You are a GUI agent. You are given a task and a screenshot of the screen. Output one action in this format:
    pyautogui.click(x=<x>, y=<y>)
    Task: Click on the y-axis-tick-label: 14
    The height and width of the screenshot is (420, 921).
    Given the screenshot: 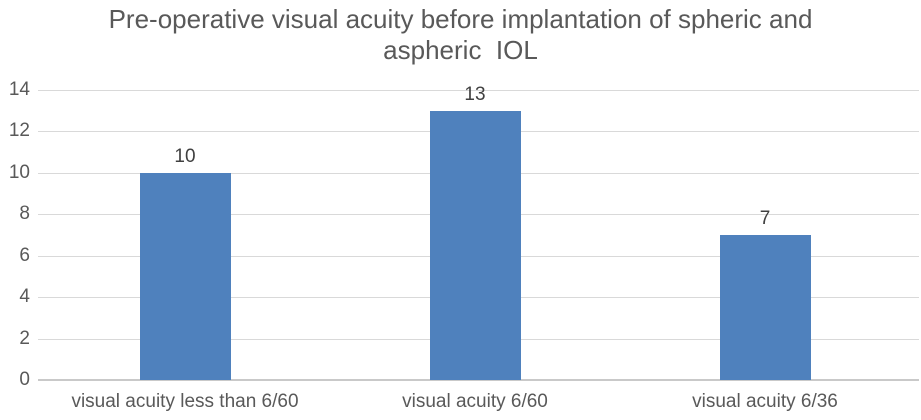 What is the action you would take?
    pyautogui.click(x=19, y=89)
    